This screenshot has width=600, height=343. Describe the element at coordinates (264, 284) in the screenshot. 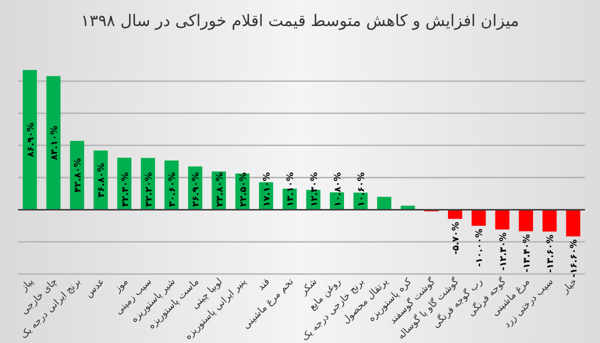

I see `x-tick-label: قند` at that location.